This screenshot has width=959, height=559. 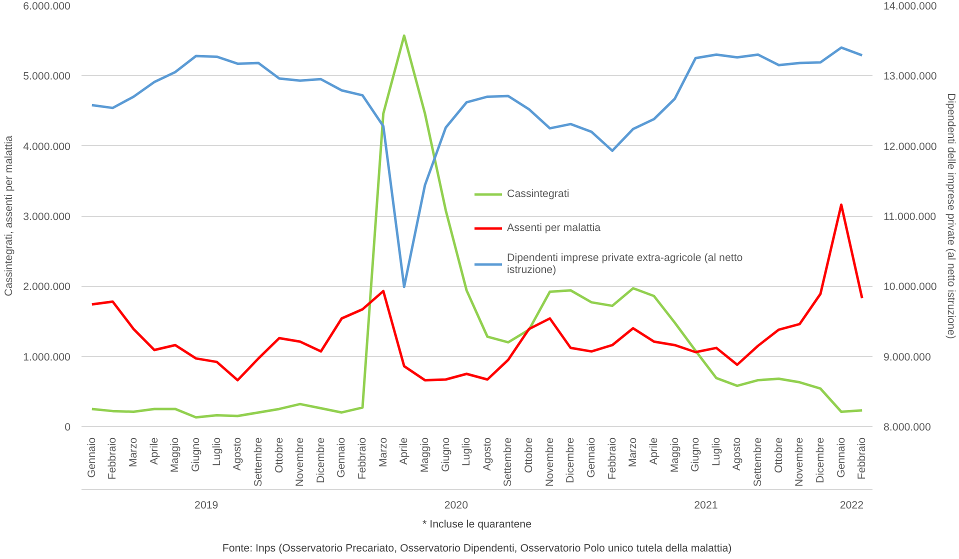 I want to click on y2-tick-label: 10.000.000, so click(x=910, y=287).